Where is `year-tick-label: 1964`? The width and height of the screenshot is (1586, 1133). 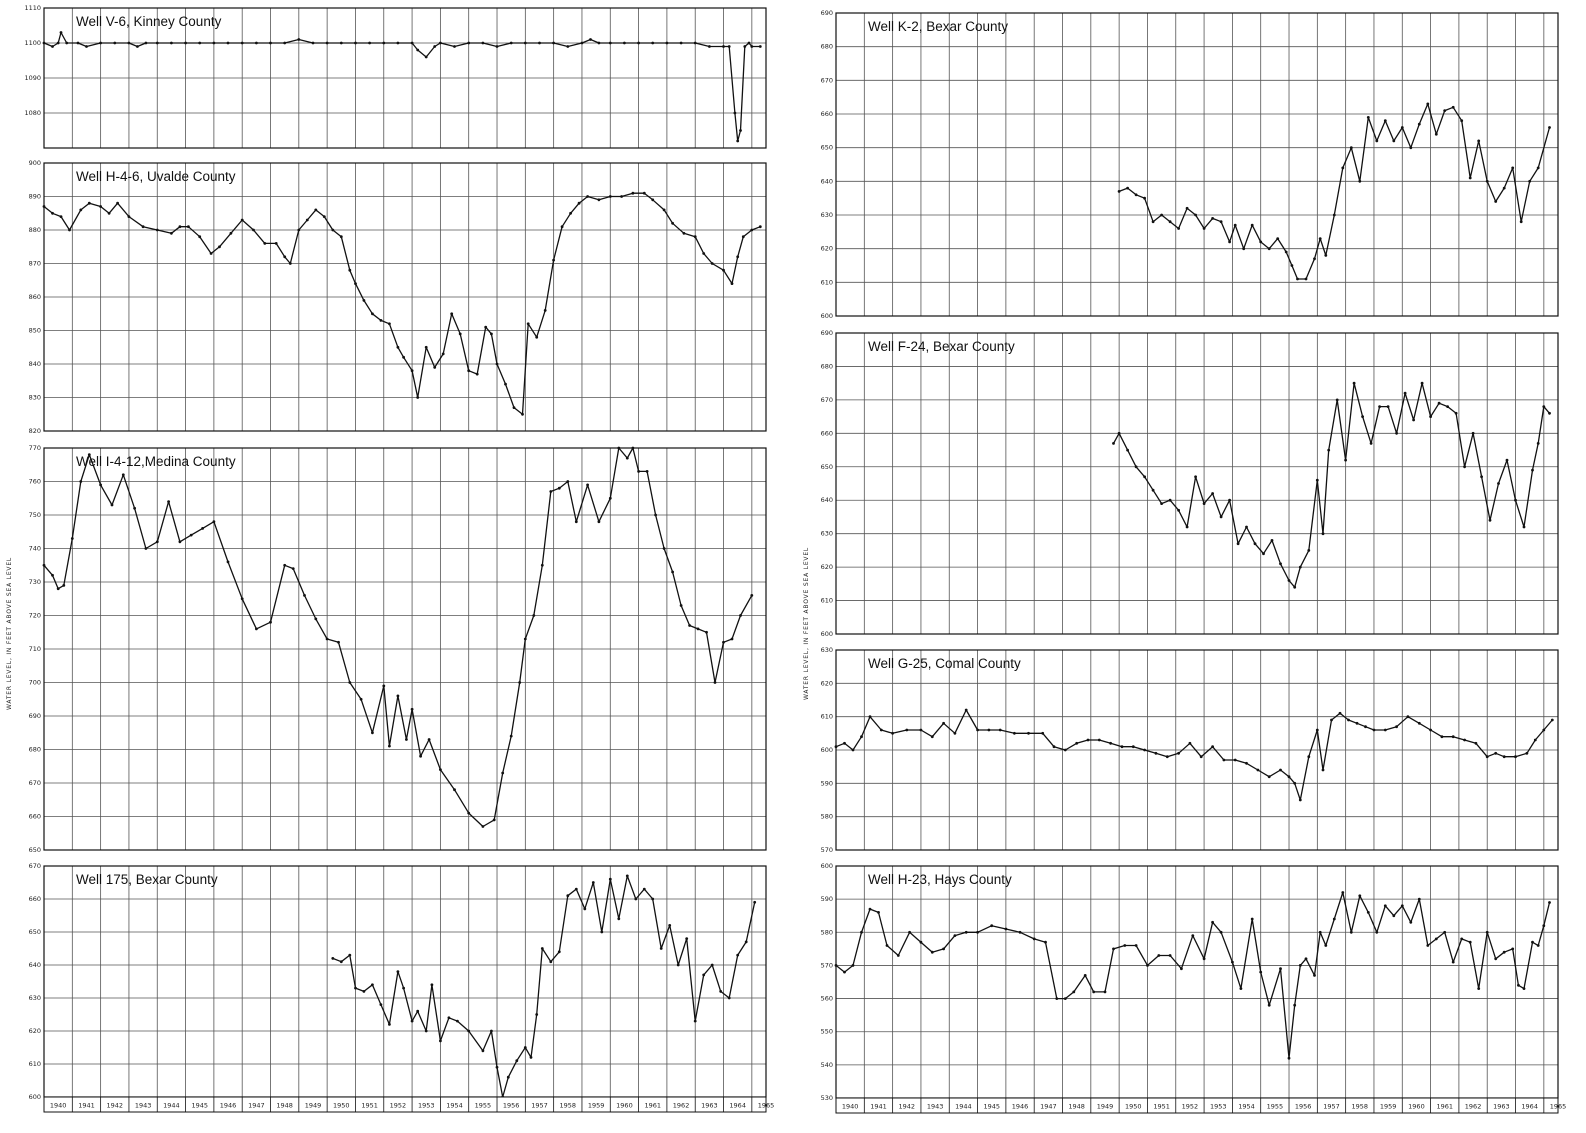 year-tick-label: 1964 is located at coordinates (1529, 1107).